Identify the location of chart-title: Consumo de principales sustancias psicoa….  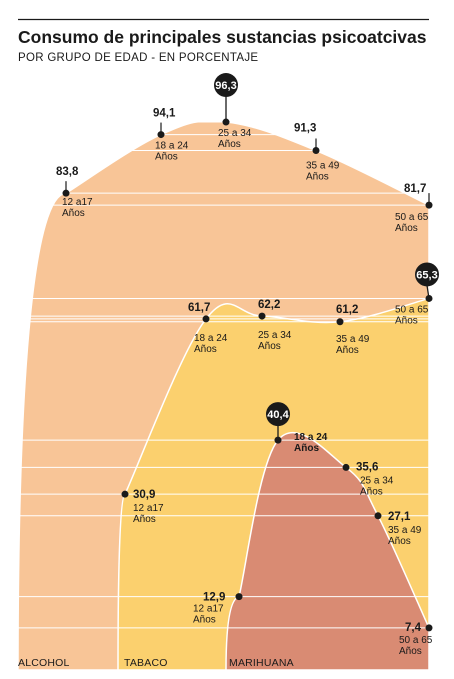
(222, 37).